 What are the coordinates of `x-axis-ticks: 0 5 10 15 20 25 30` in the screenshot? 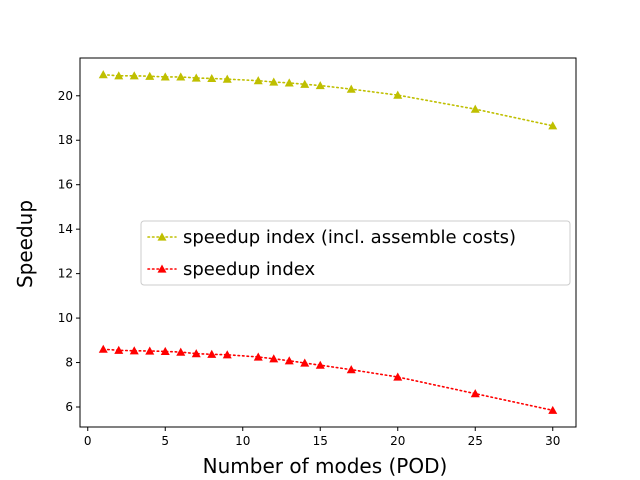 It's located at (322, 437).